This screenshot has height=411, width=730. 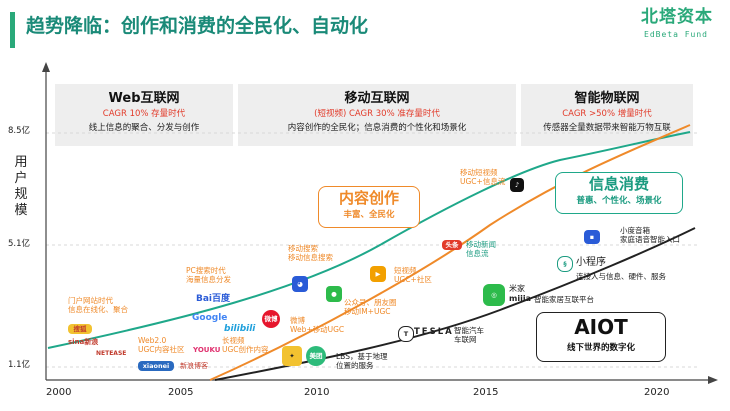 What do you see at coordinates (607, 98) in the screenshot?
I see `era-title: 智能物联网` at bounding box center [607, 98].